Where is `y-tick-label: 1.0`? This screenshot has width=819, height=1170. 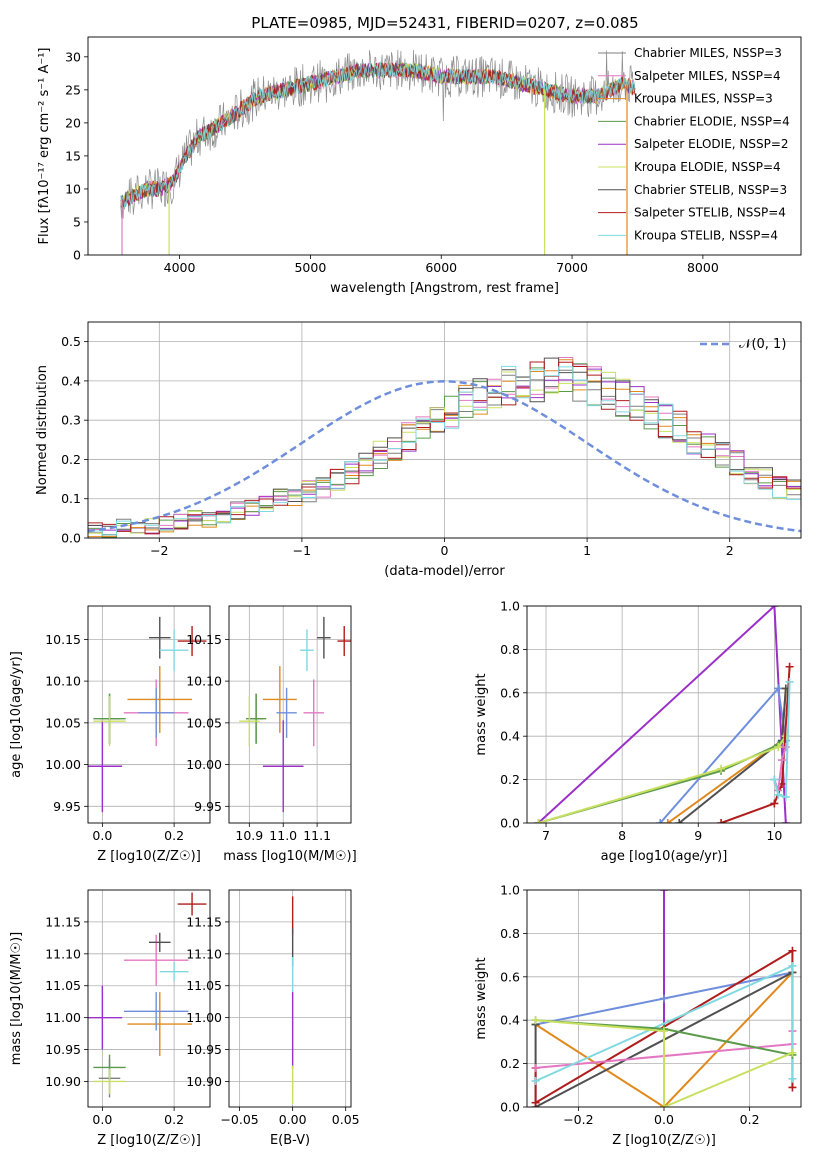 y-tick-label: 1.0 is located at coordinates (510, 606).